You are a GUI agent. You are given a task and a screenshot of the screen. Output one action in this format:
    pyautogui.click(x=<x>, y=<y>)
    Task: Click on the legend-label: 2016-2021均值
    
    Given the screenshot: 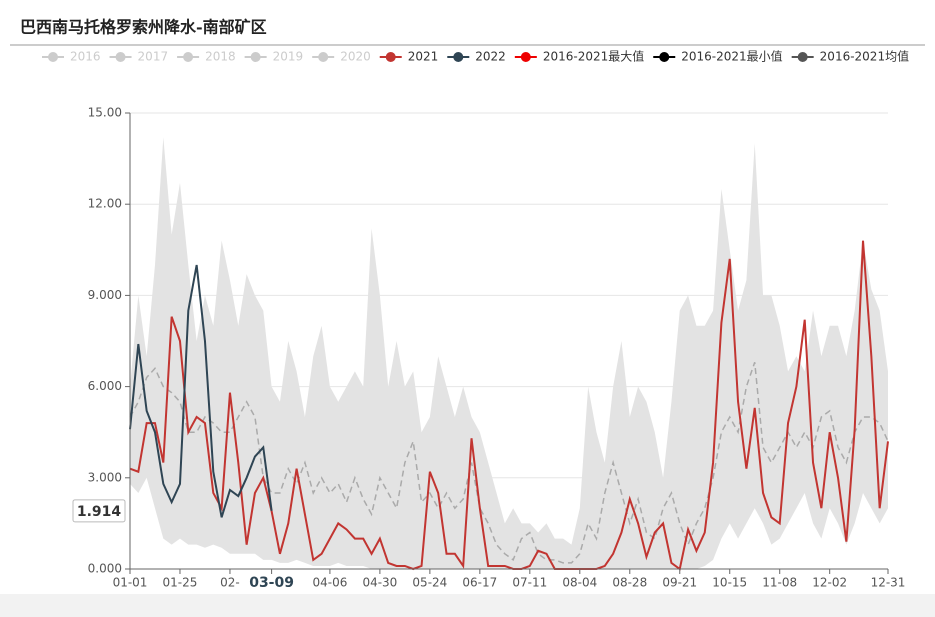 What is the action you would take?
    pyautogui.click(x=864, y=56)
    